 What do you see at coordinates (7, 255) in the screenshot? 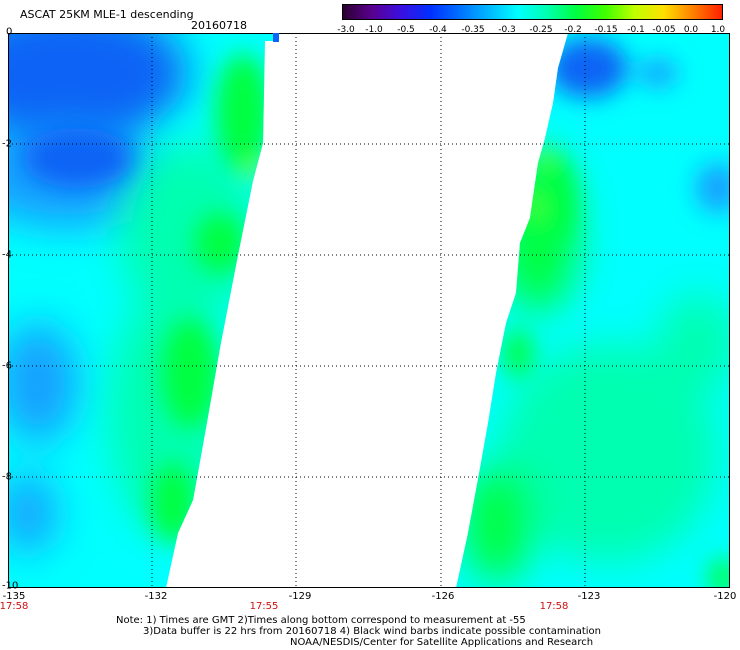
I see `y-axis-label: -4` at bounding box center [7, 255].